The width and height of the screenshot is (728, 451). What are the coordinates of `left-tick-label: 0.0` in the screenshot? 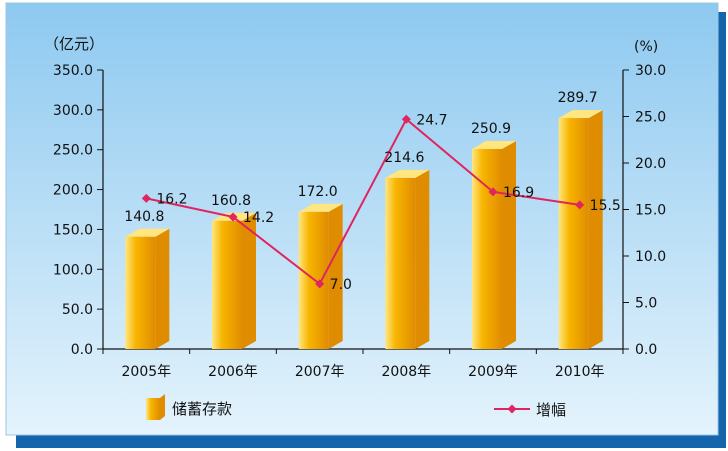 It's located at (82, 350).